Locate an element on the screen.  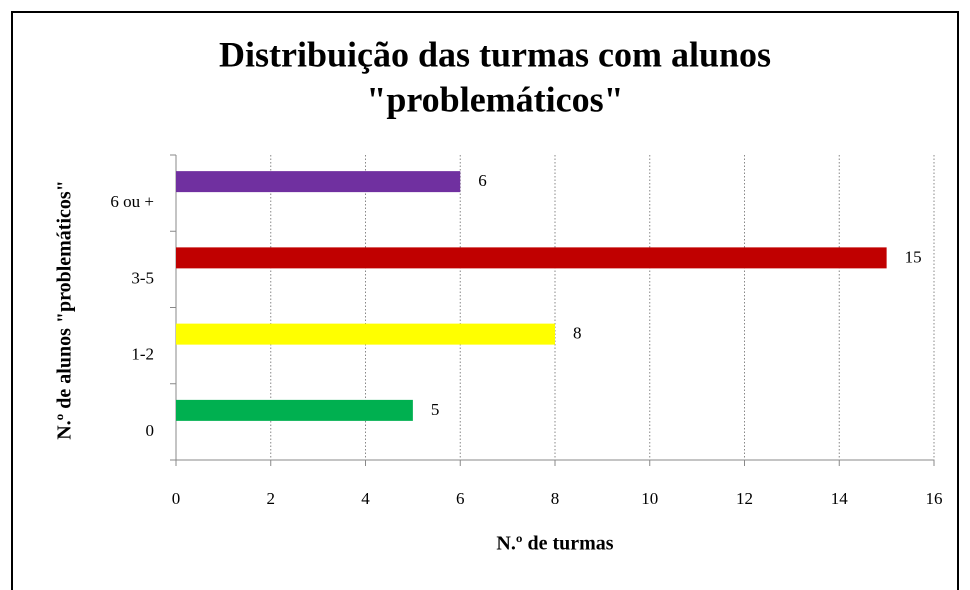
y-tick-label: 1-2 is located at coordinates (142, 354).